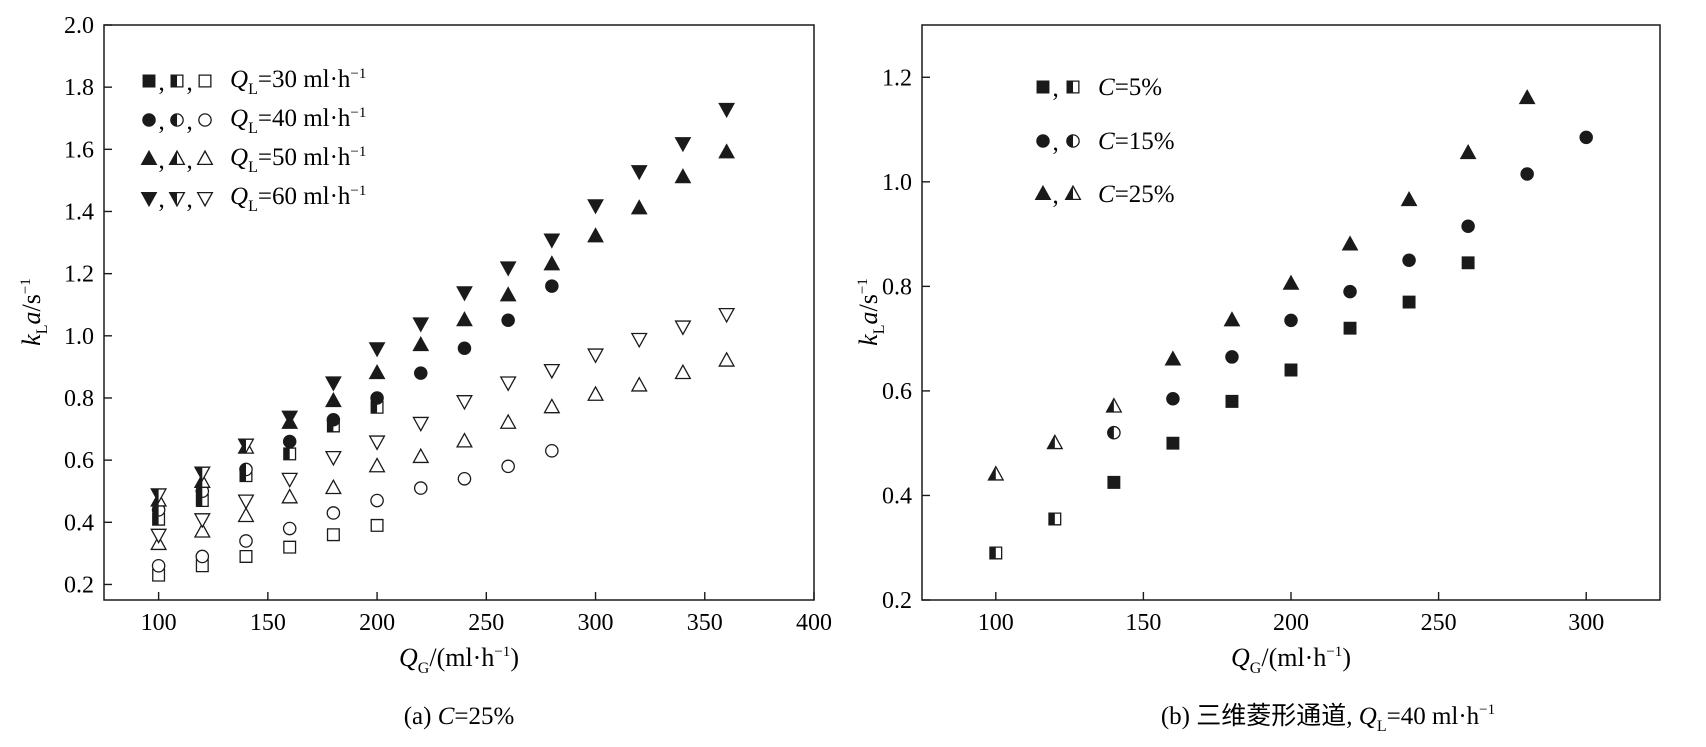 The image size is (1706, 747). I want to click on legend-markers-b: ,,,, so click(1058, 142).